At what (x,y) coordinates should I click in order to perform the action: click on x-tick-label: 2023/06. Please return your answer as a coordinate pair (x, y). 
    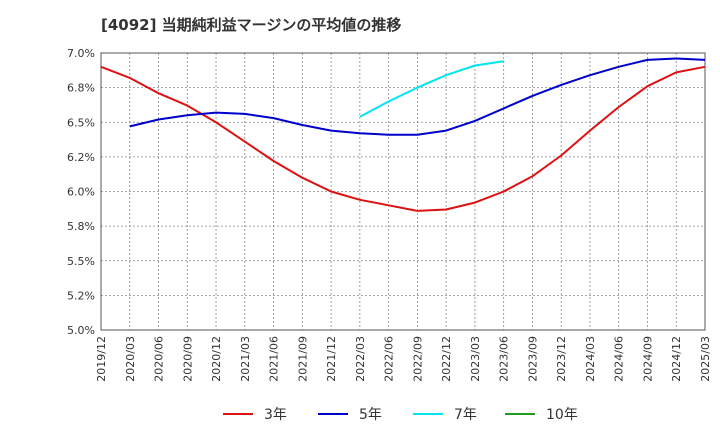
    Looking at the image, I should click on (504, 359).